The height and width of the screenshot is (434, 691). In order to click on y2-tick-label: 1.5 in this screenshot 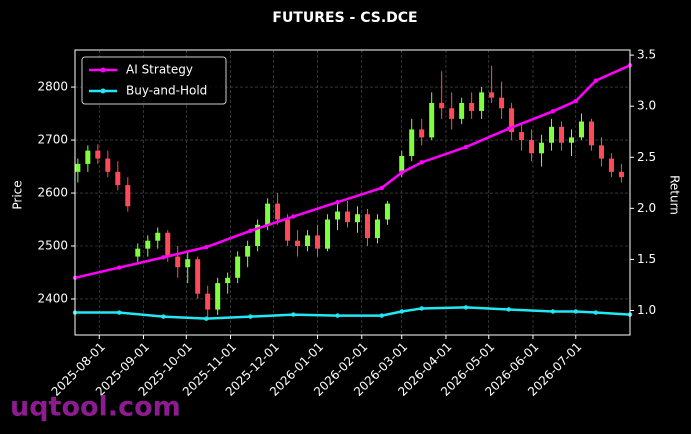, I will do `click(646, 259)`.